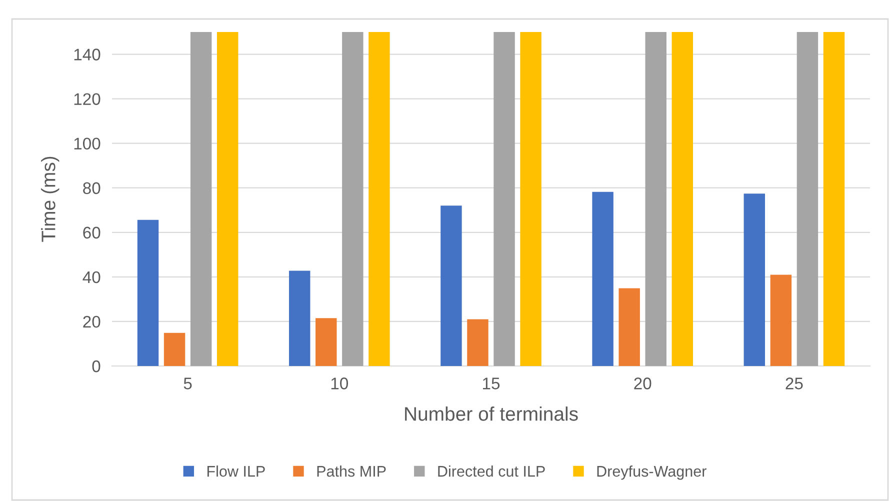 The height and width of the screenshot is (501, 890). I want to click on y-tick-label: 0, so click(96, 366).